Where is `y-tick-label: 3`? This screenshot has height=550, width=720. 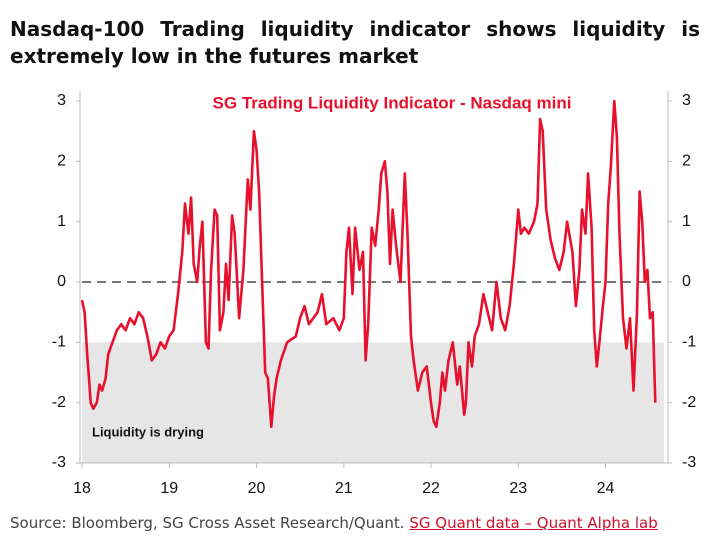
y-tick-label: 3 is located at coordinates (61, 100).